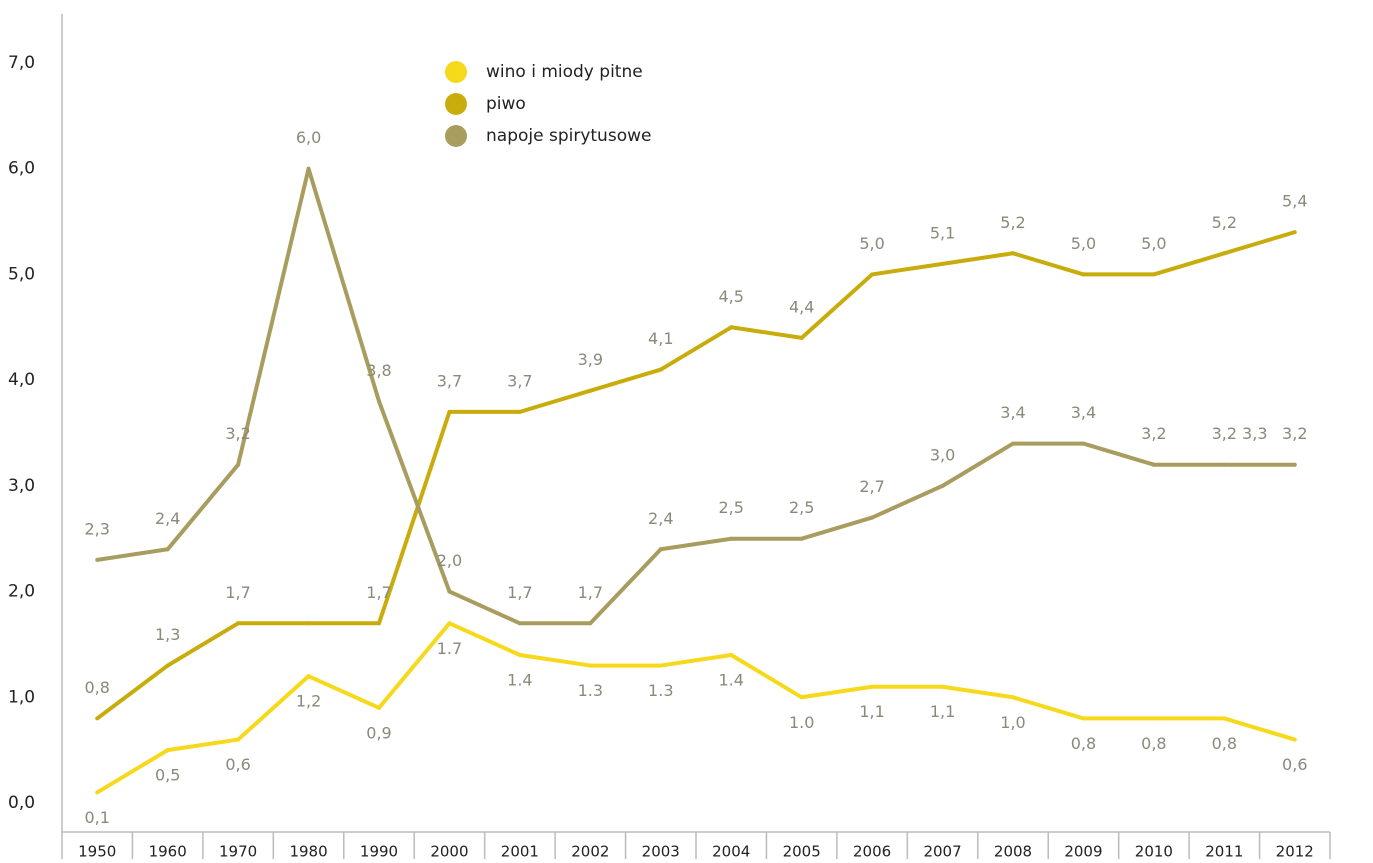  What do you see at coordinates (1294, 201) in the screenshot?
I see `value-label: 5,4` at bounding box center [1294, 201].